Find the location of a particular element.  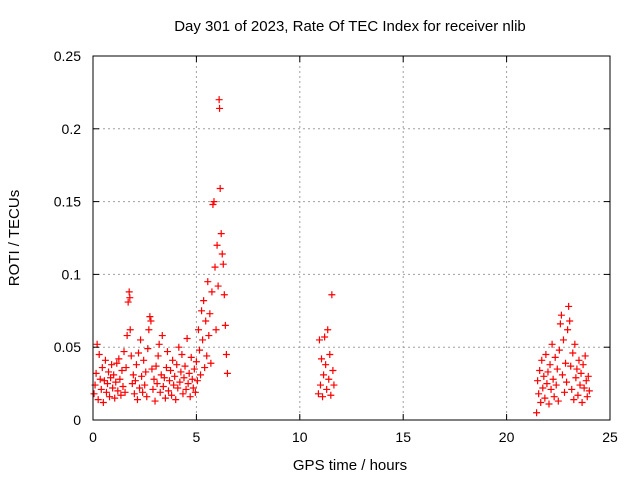

y-tick-label: 0.05 is located at coordinates (67, 347).